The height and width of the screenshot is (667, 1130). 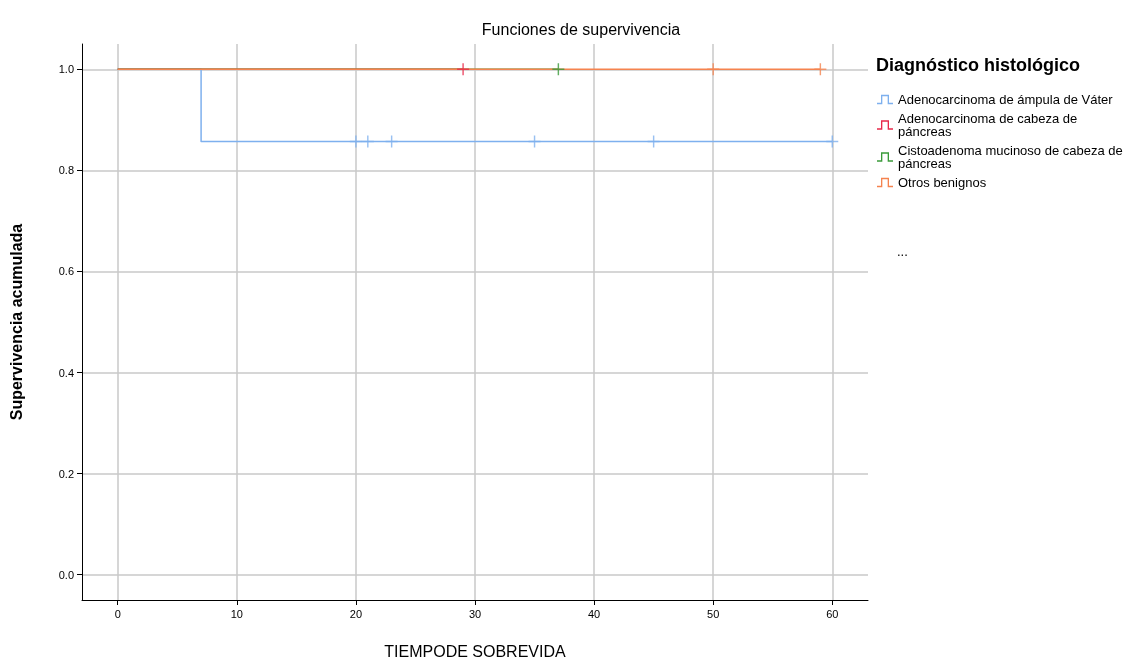 What do you see at coordinates (16, 322) in the screenshot?
I see `y-axis-title: Supervivencia acumulada` at bounding box center [16, 322].